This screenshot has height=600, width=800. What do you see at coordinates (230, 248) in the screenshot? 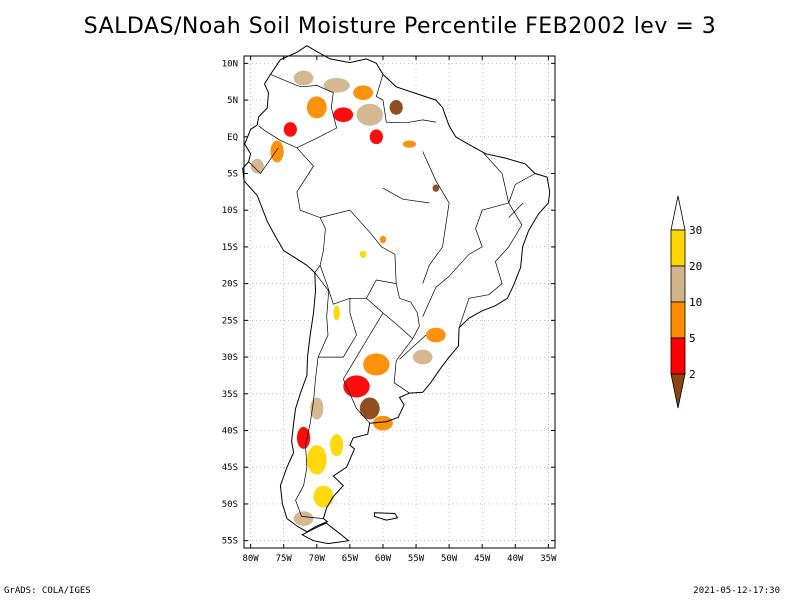
I see `lat-label: 15S` at bounding box center [230, 248].